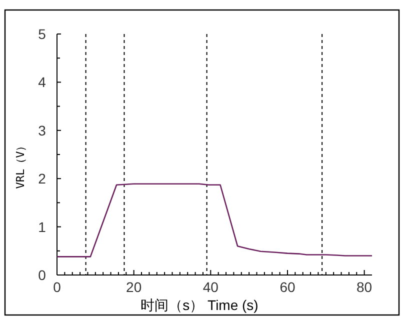 This screenshot has width=409, height=325. I want to click on x-tick-label: 40, so click(210, 287).